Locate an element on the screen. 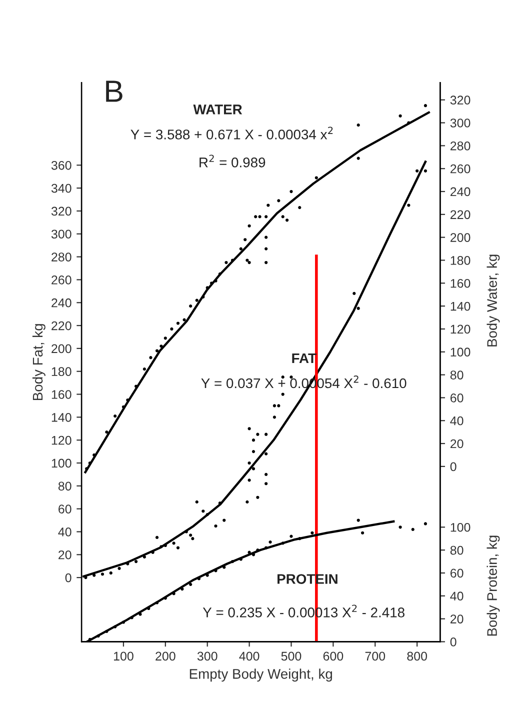 Image resolution: width=516 pixels, height=719 pixels. y-tick-label: 300 is located at coordinates (61, 234).